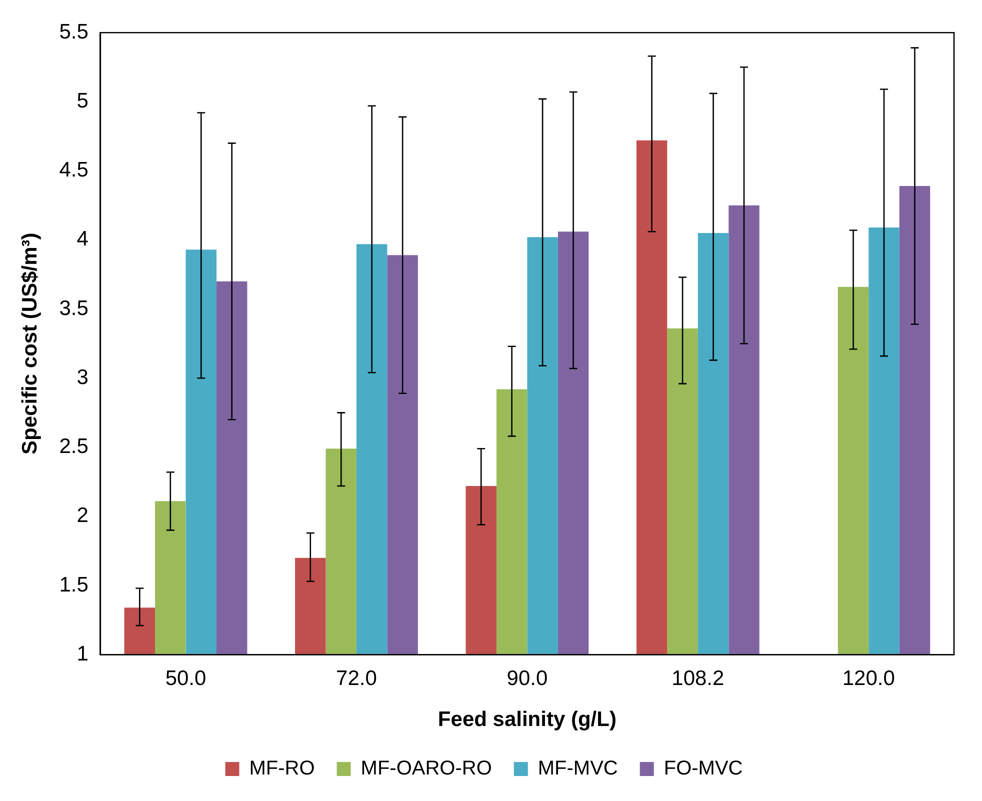 The width and height of the screenshot is (982, 801). I want to click on y-tick-label: 1, so click(82, 654).